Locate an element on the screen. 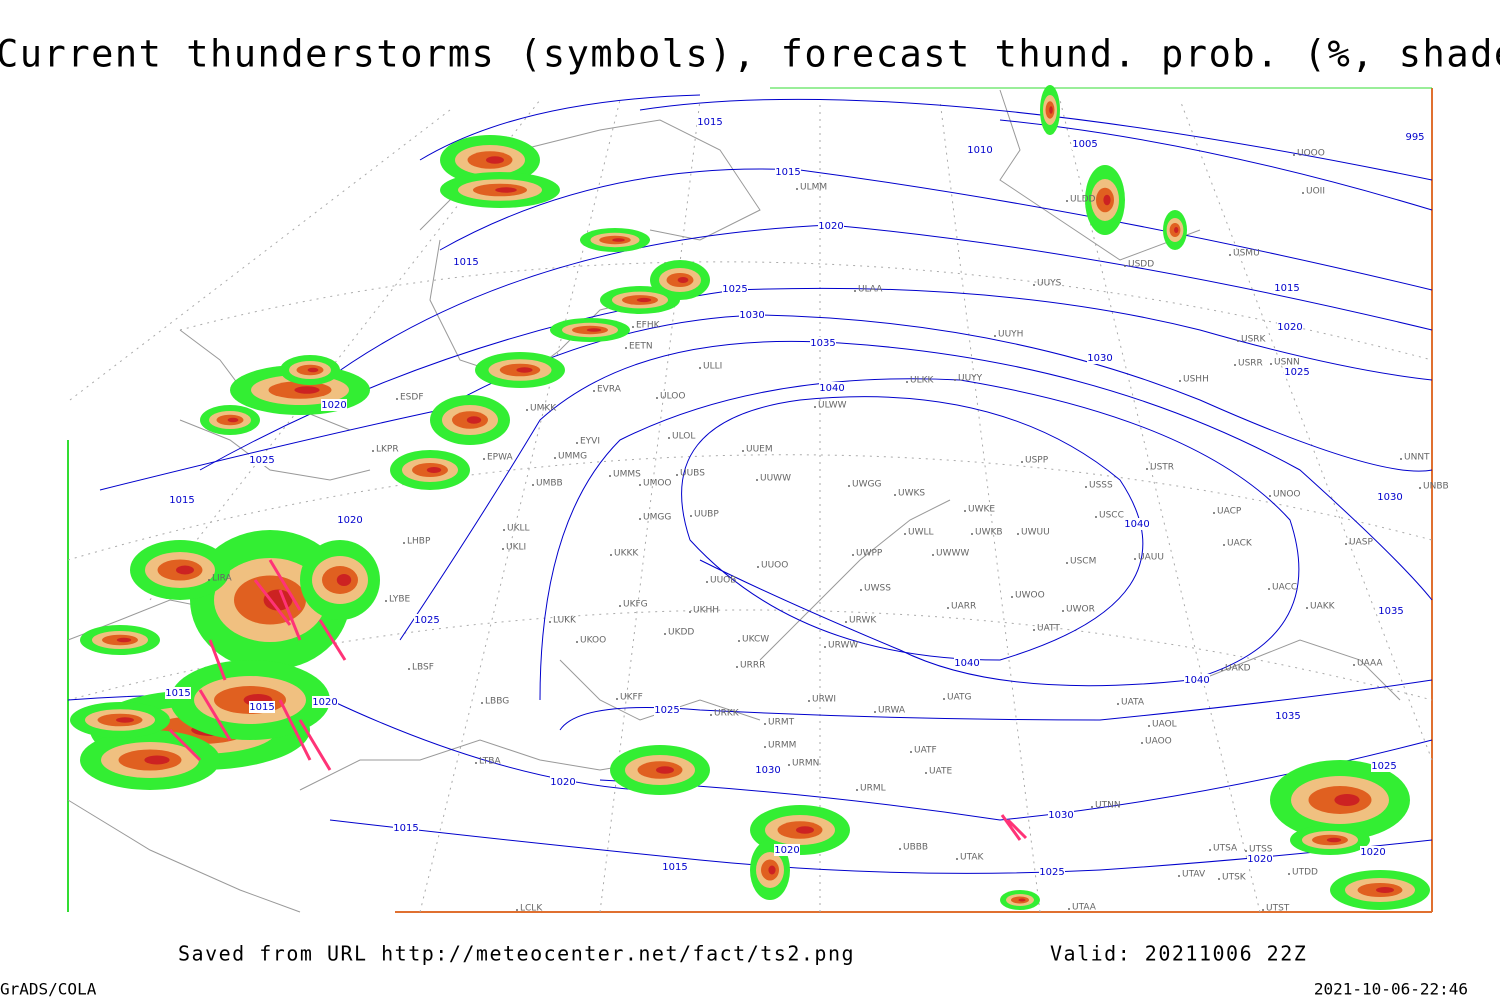 The image size is (1500, 1000). isobar-label: 1010 is located at coordinates (979, 150).